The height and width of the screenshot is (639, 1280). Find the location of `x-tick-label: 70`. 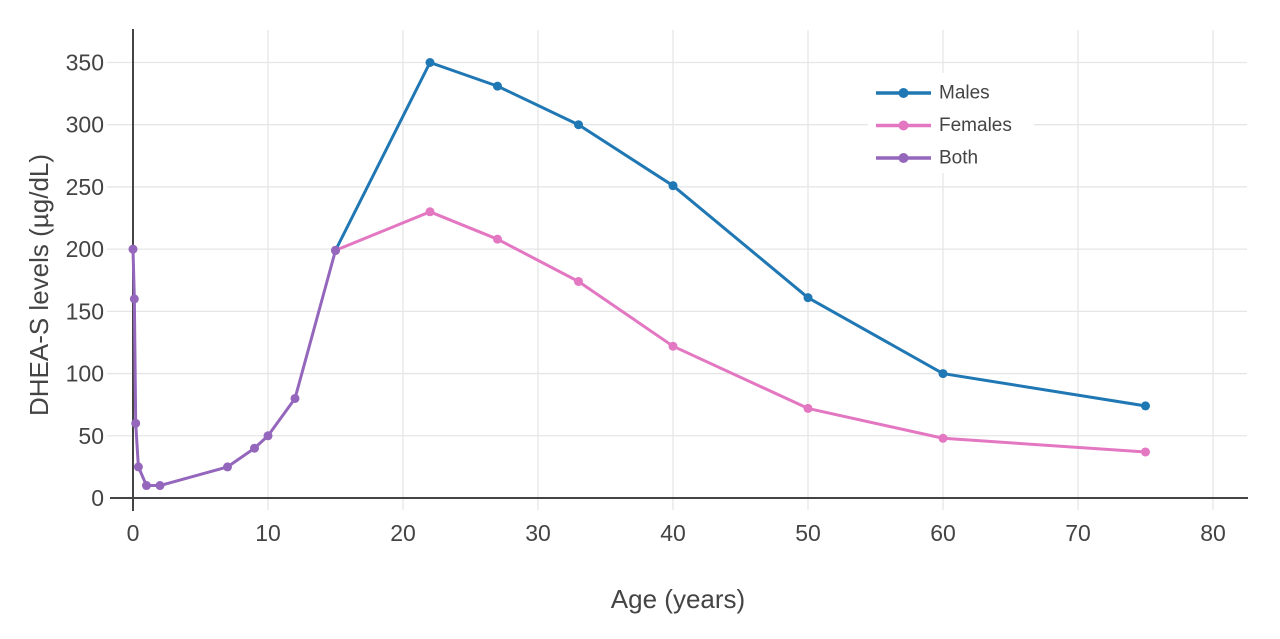

x-tick-label: 70 is located at coordinates (1078, 533).